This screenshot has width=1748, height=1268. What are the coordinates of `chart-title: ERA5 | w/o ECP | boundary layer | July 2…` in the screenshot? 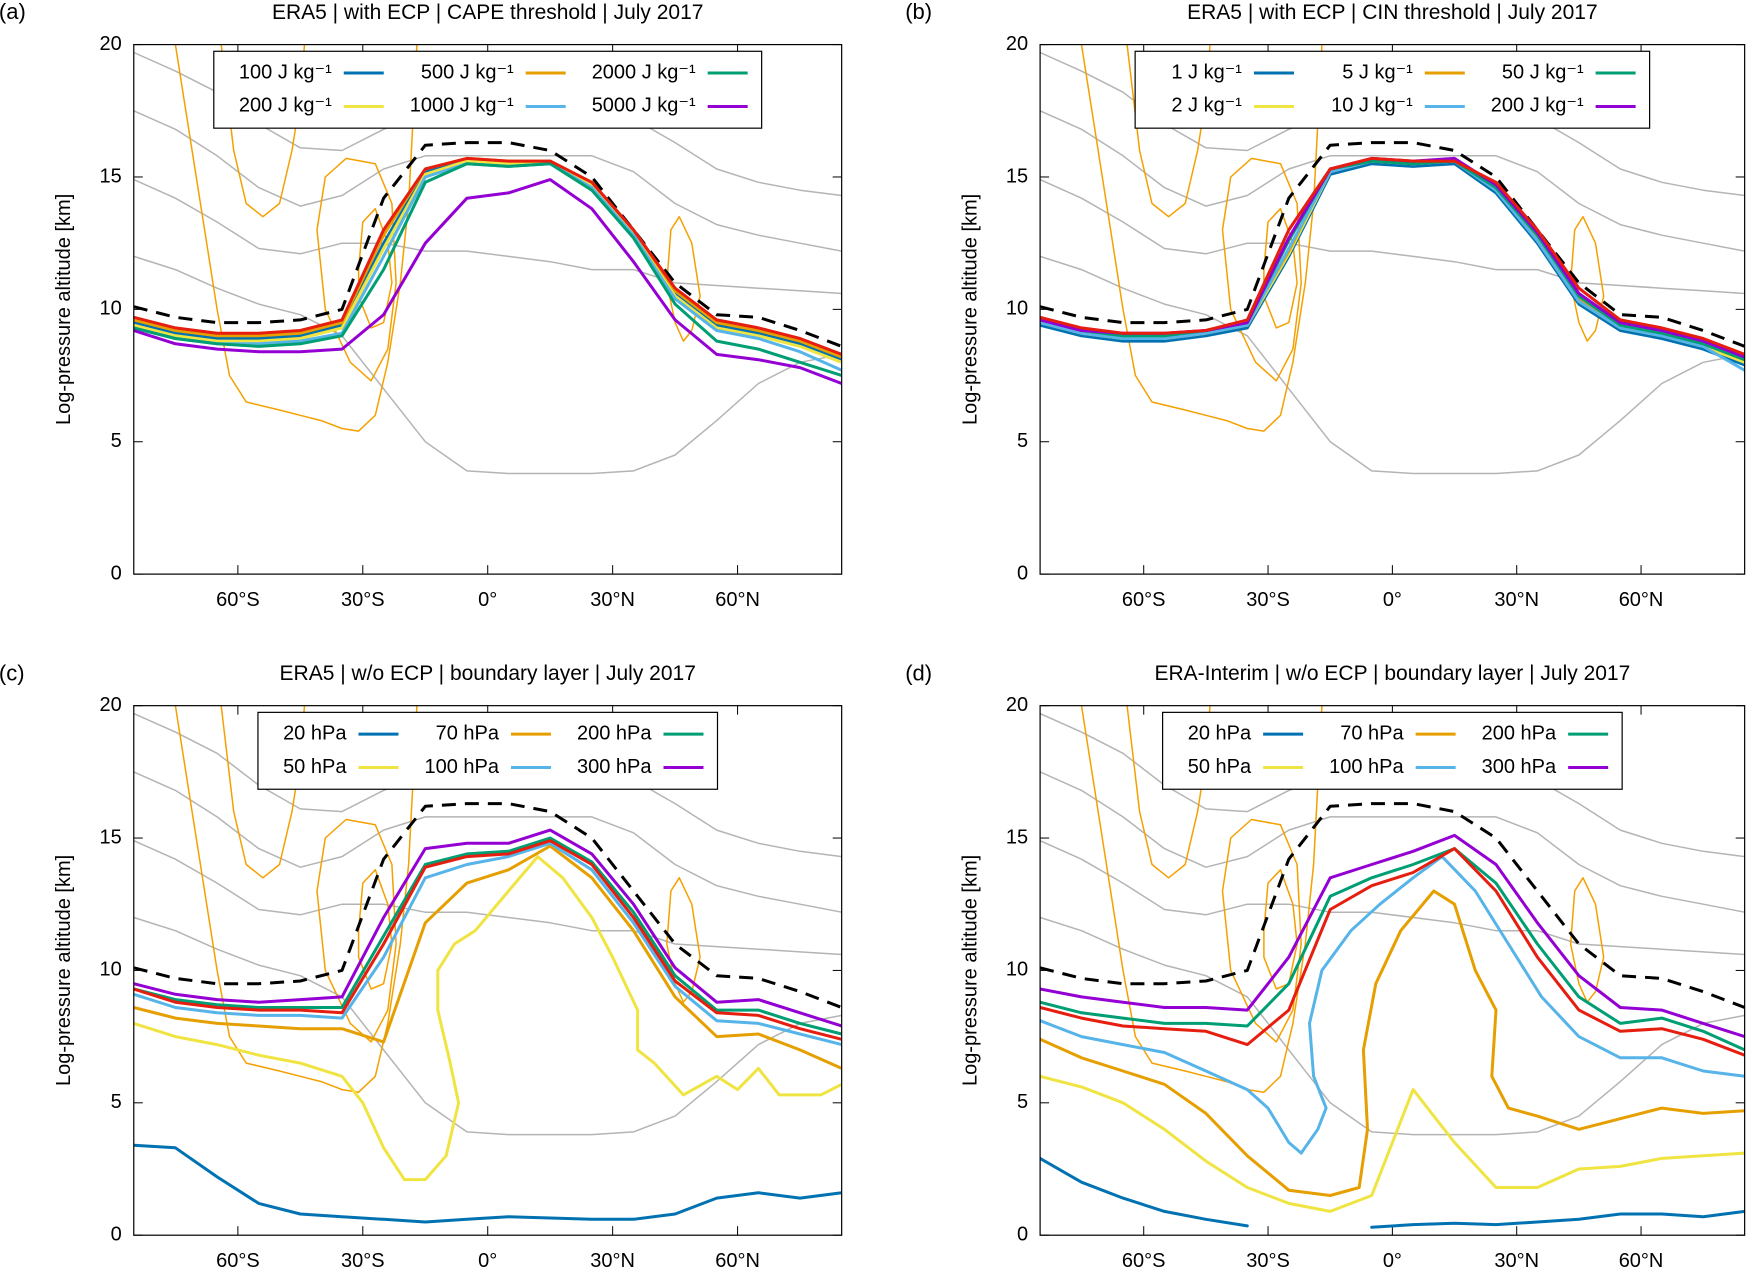 It's located at (488, 673).